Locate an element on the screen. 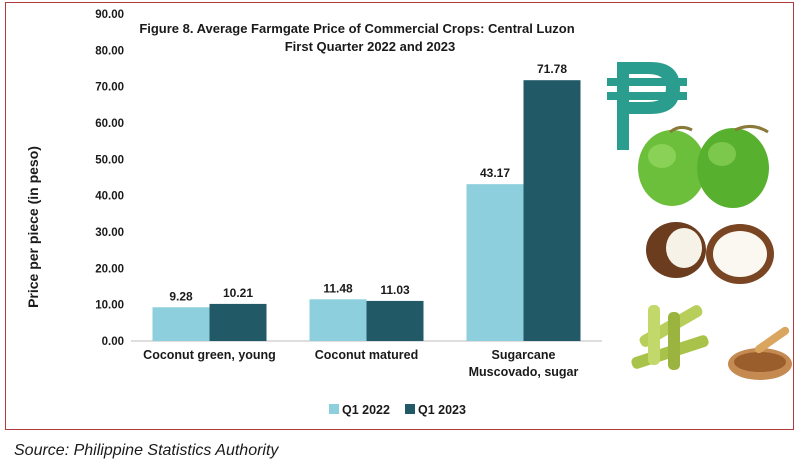 The width and height of the screenshot is (800, 465). green-coconut-icon is located at coordinates (703, 166).